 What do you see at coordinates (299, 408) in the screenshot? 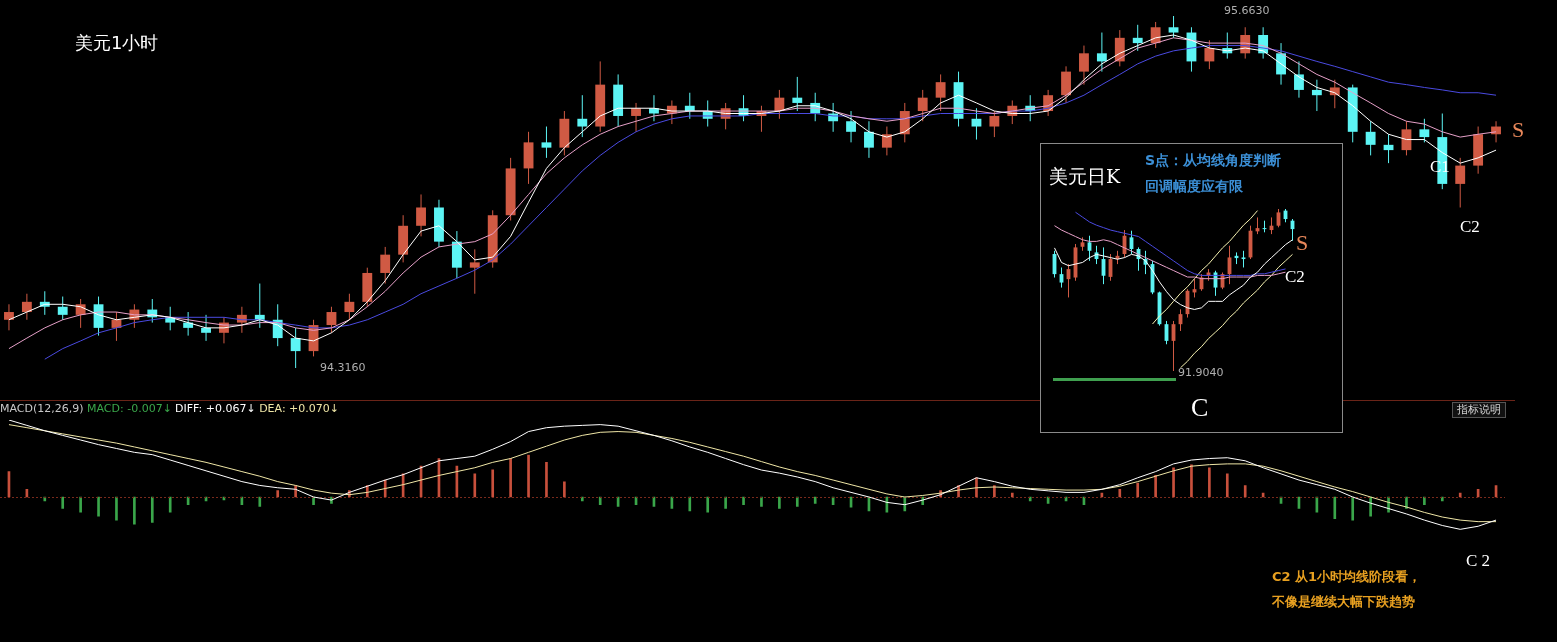
I see `text: DEA: +0.070↓` at bounding box center [299, 408].